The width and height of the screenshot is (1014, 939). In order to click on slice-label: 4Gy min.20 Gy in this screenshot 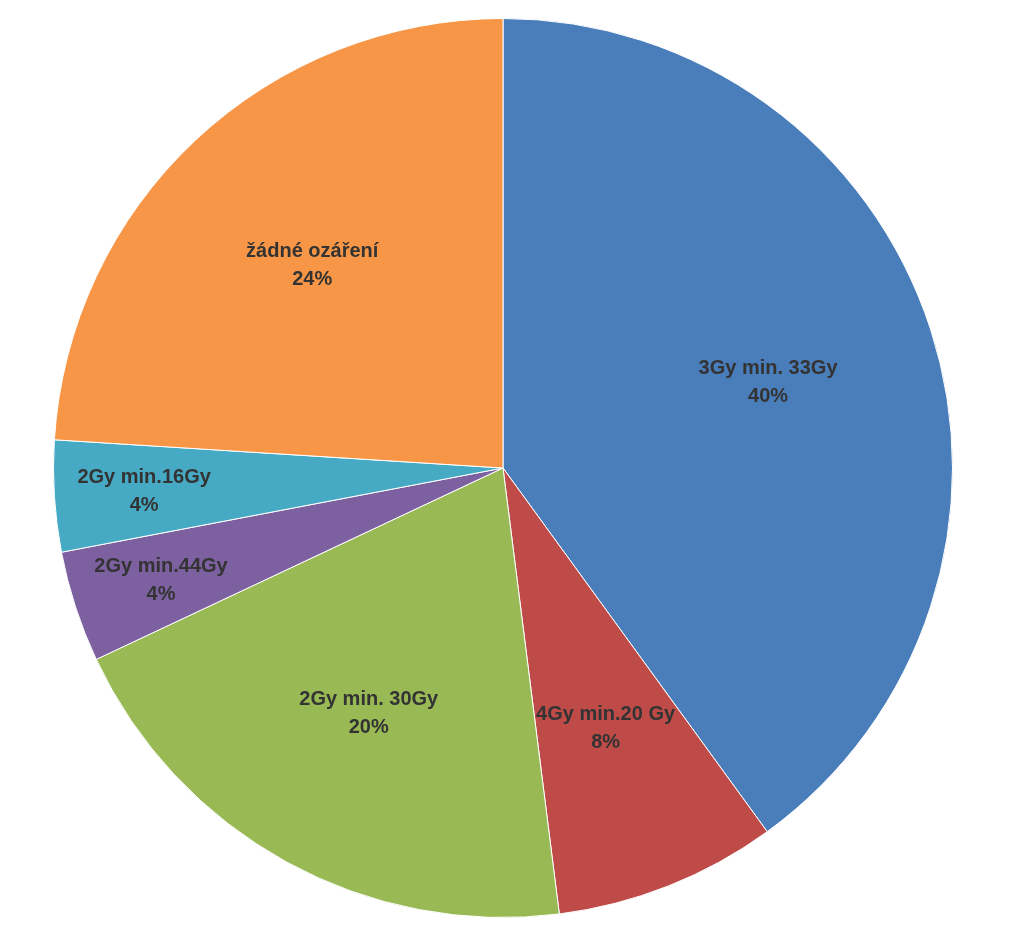, I will do `click(606, 712)`.